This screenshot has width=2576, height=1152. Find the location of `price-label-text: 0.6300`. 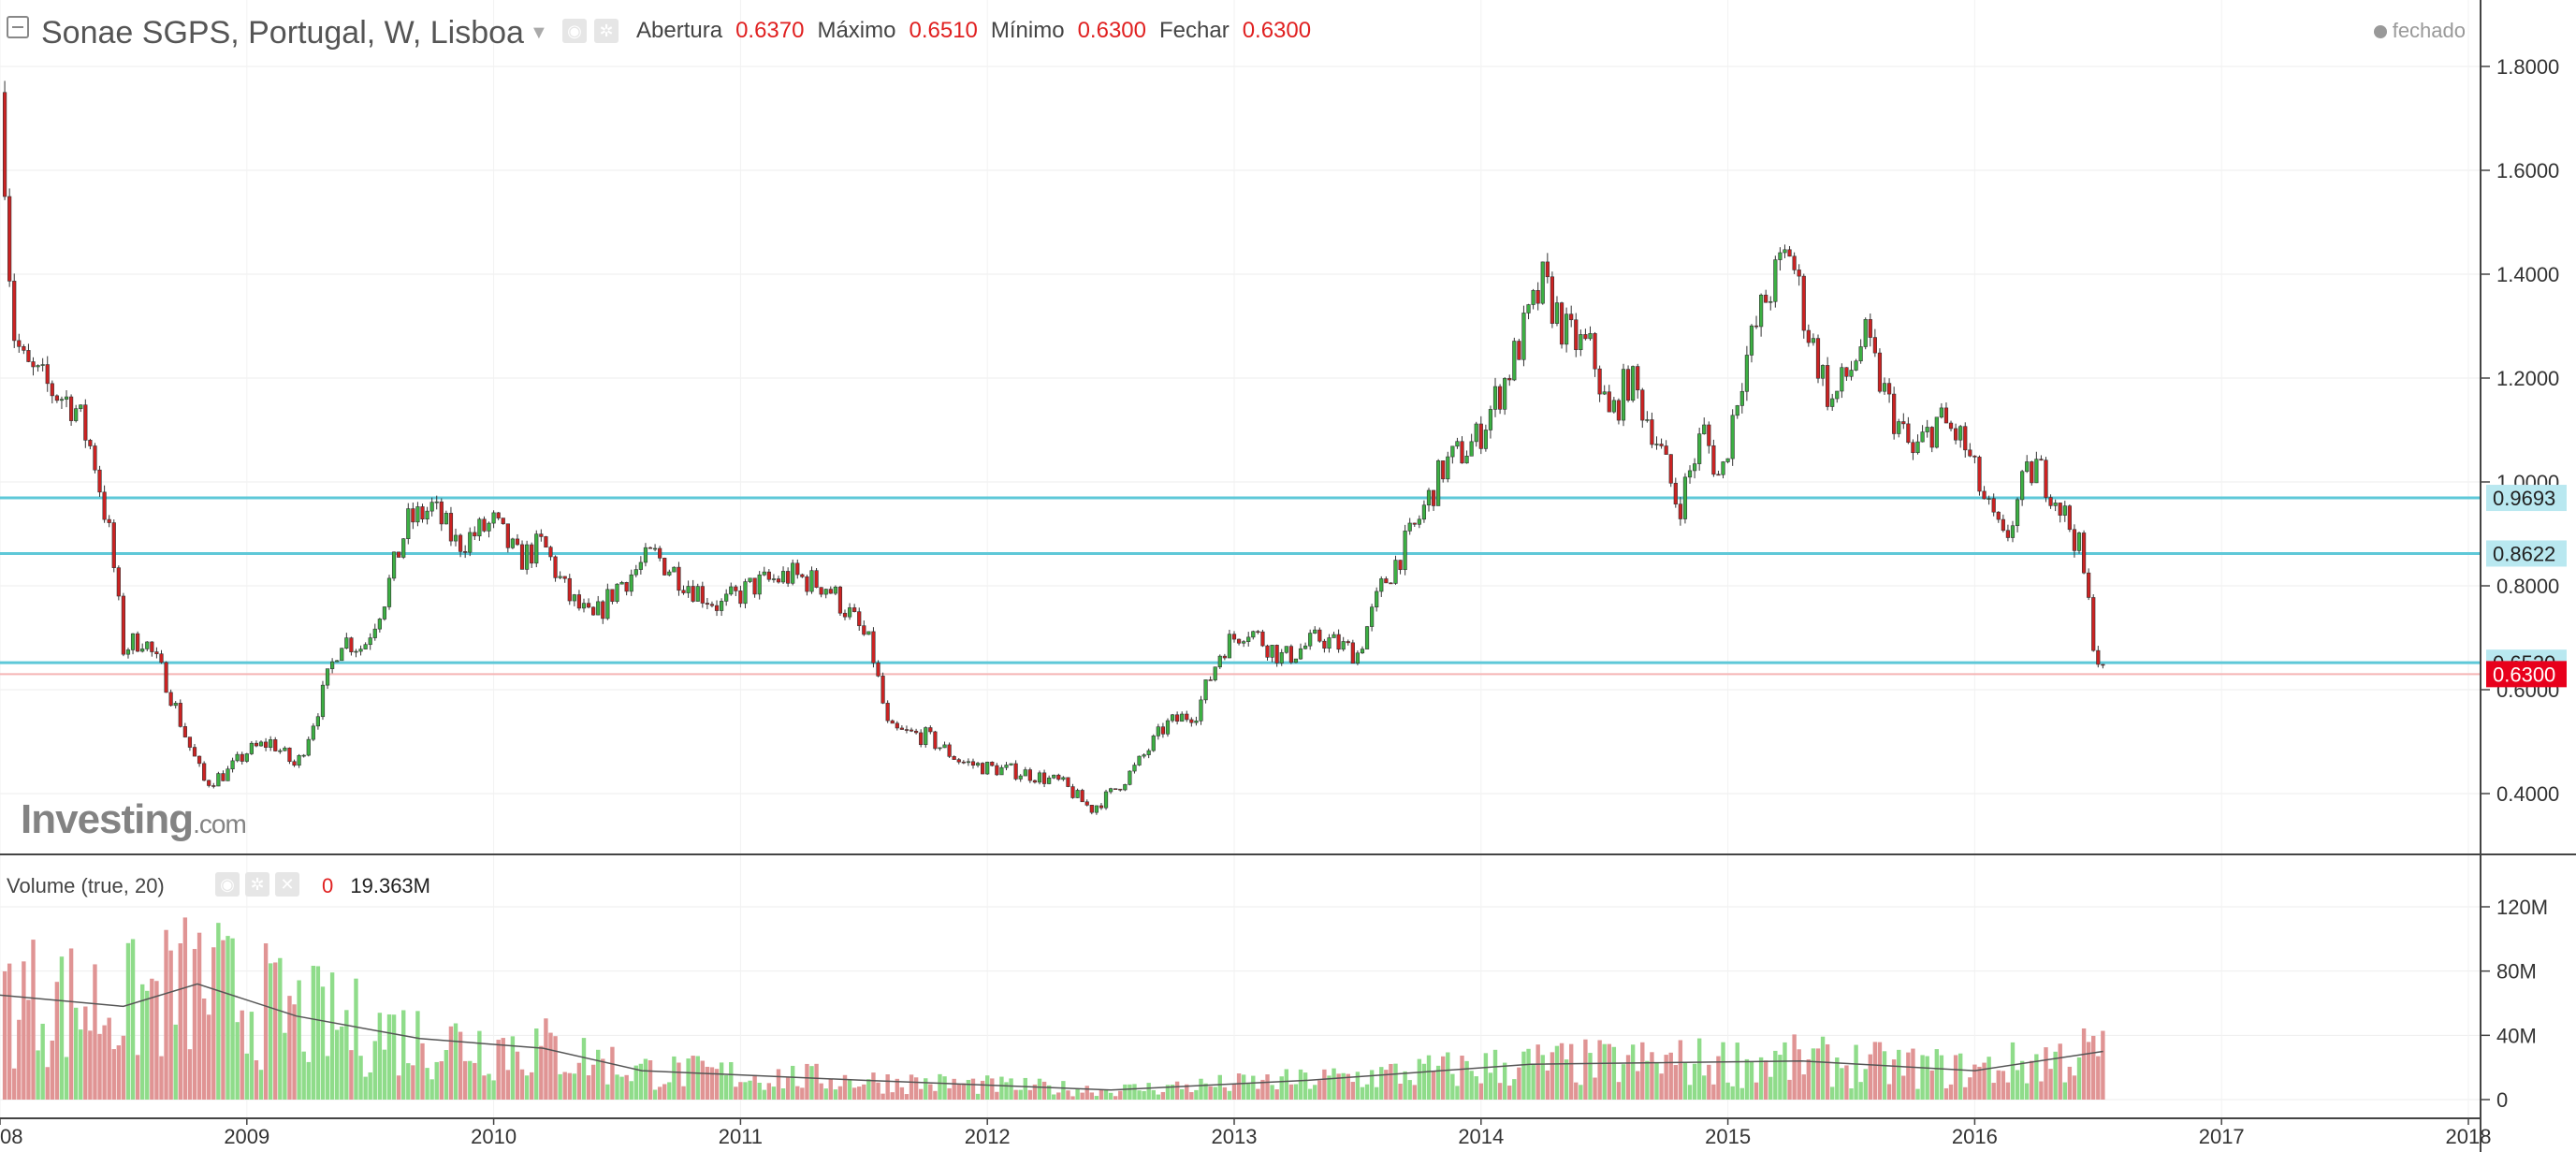

price-label-text: 0.6300 is located at coordinates (2524, 674).